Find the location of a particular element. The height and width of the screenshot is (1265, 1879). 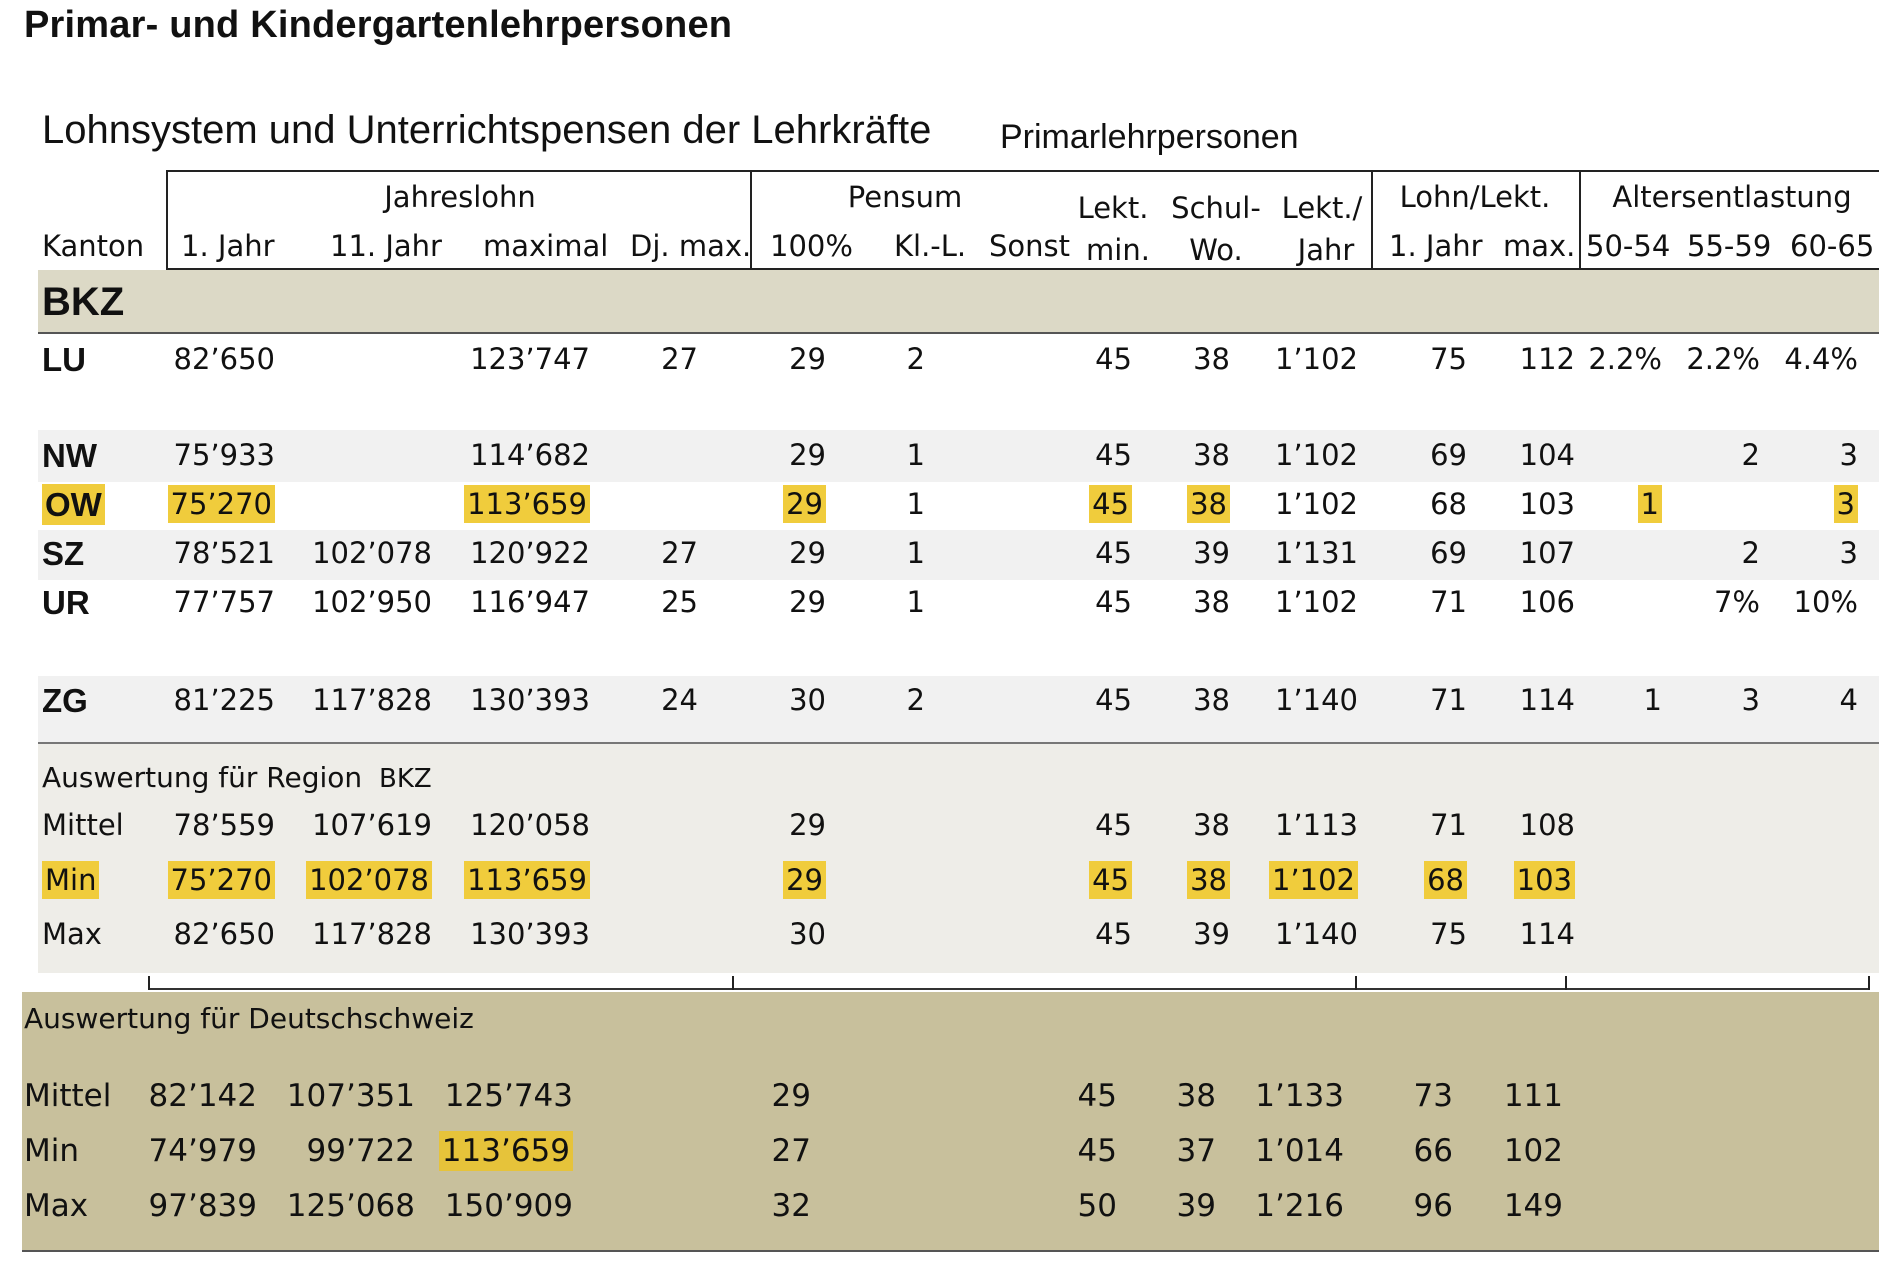

ds-bottom-rule is located at coordinates (950, 1251).